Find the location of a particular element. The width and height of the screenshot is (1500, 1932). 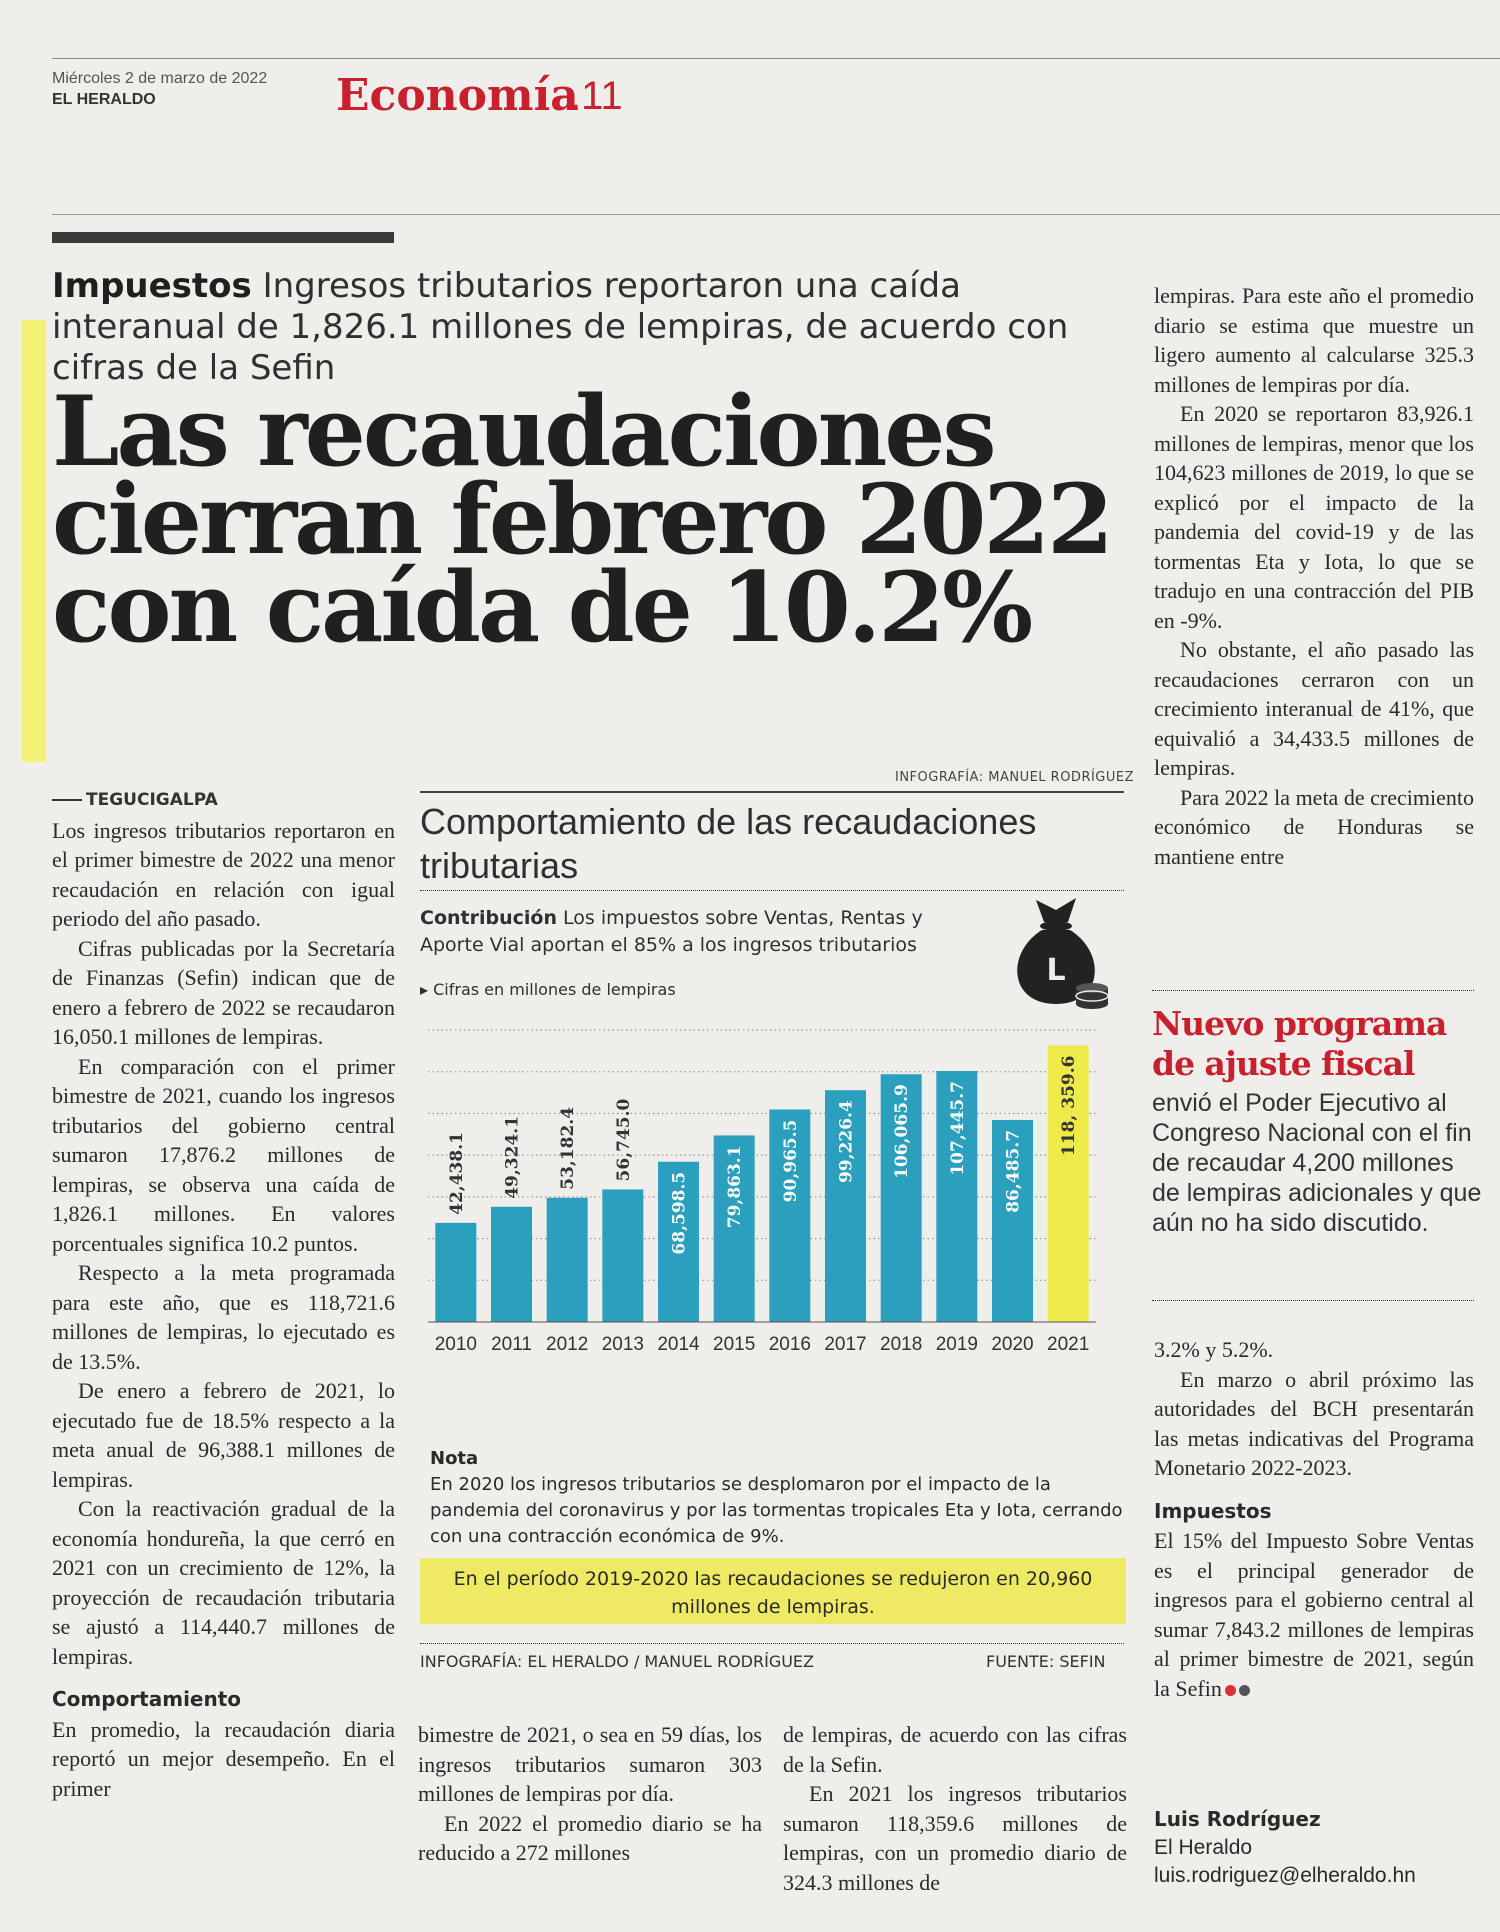

x-tick-label: 2010 is located at coordinates (456, 1344).